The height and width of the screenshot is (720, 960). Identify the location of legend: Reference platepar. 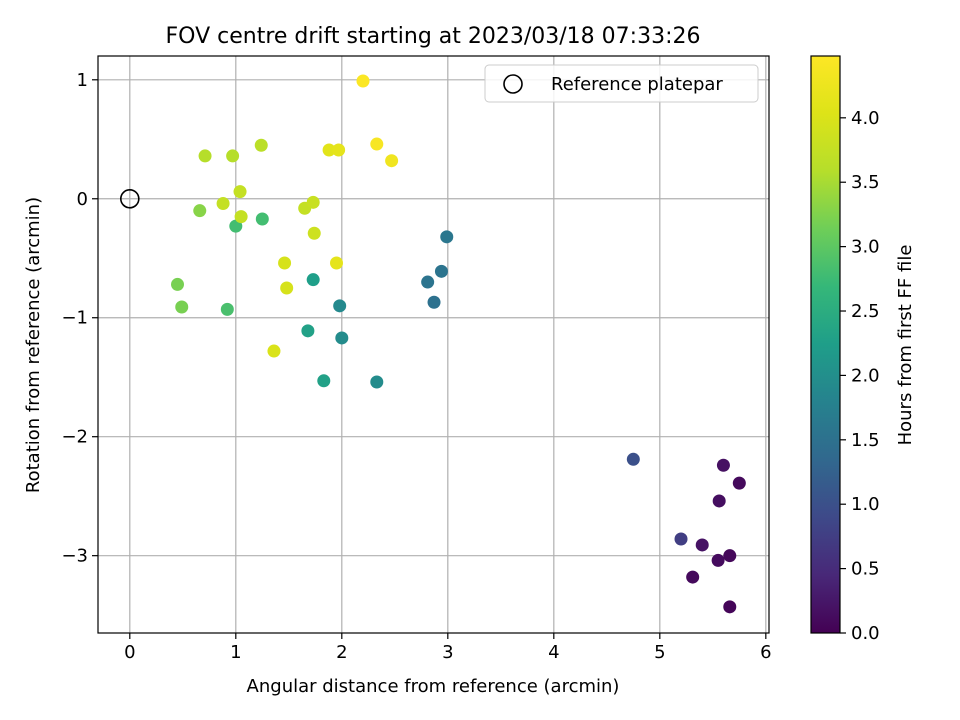
(621, 83).